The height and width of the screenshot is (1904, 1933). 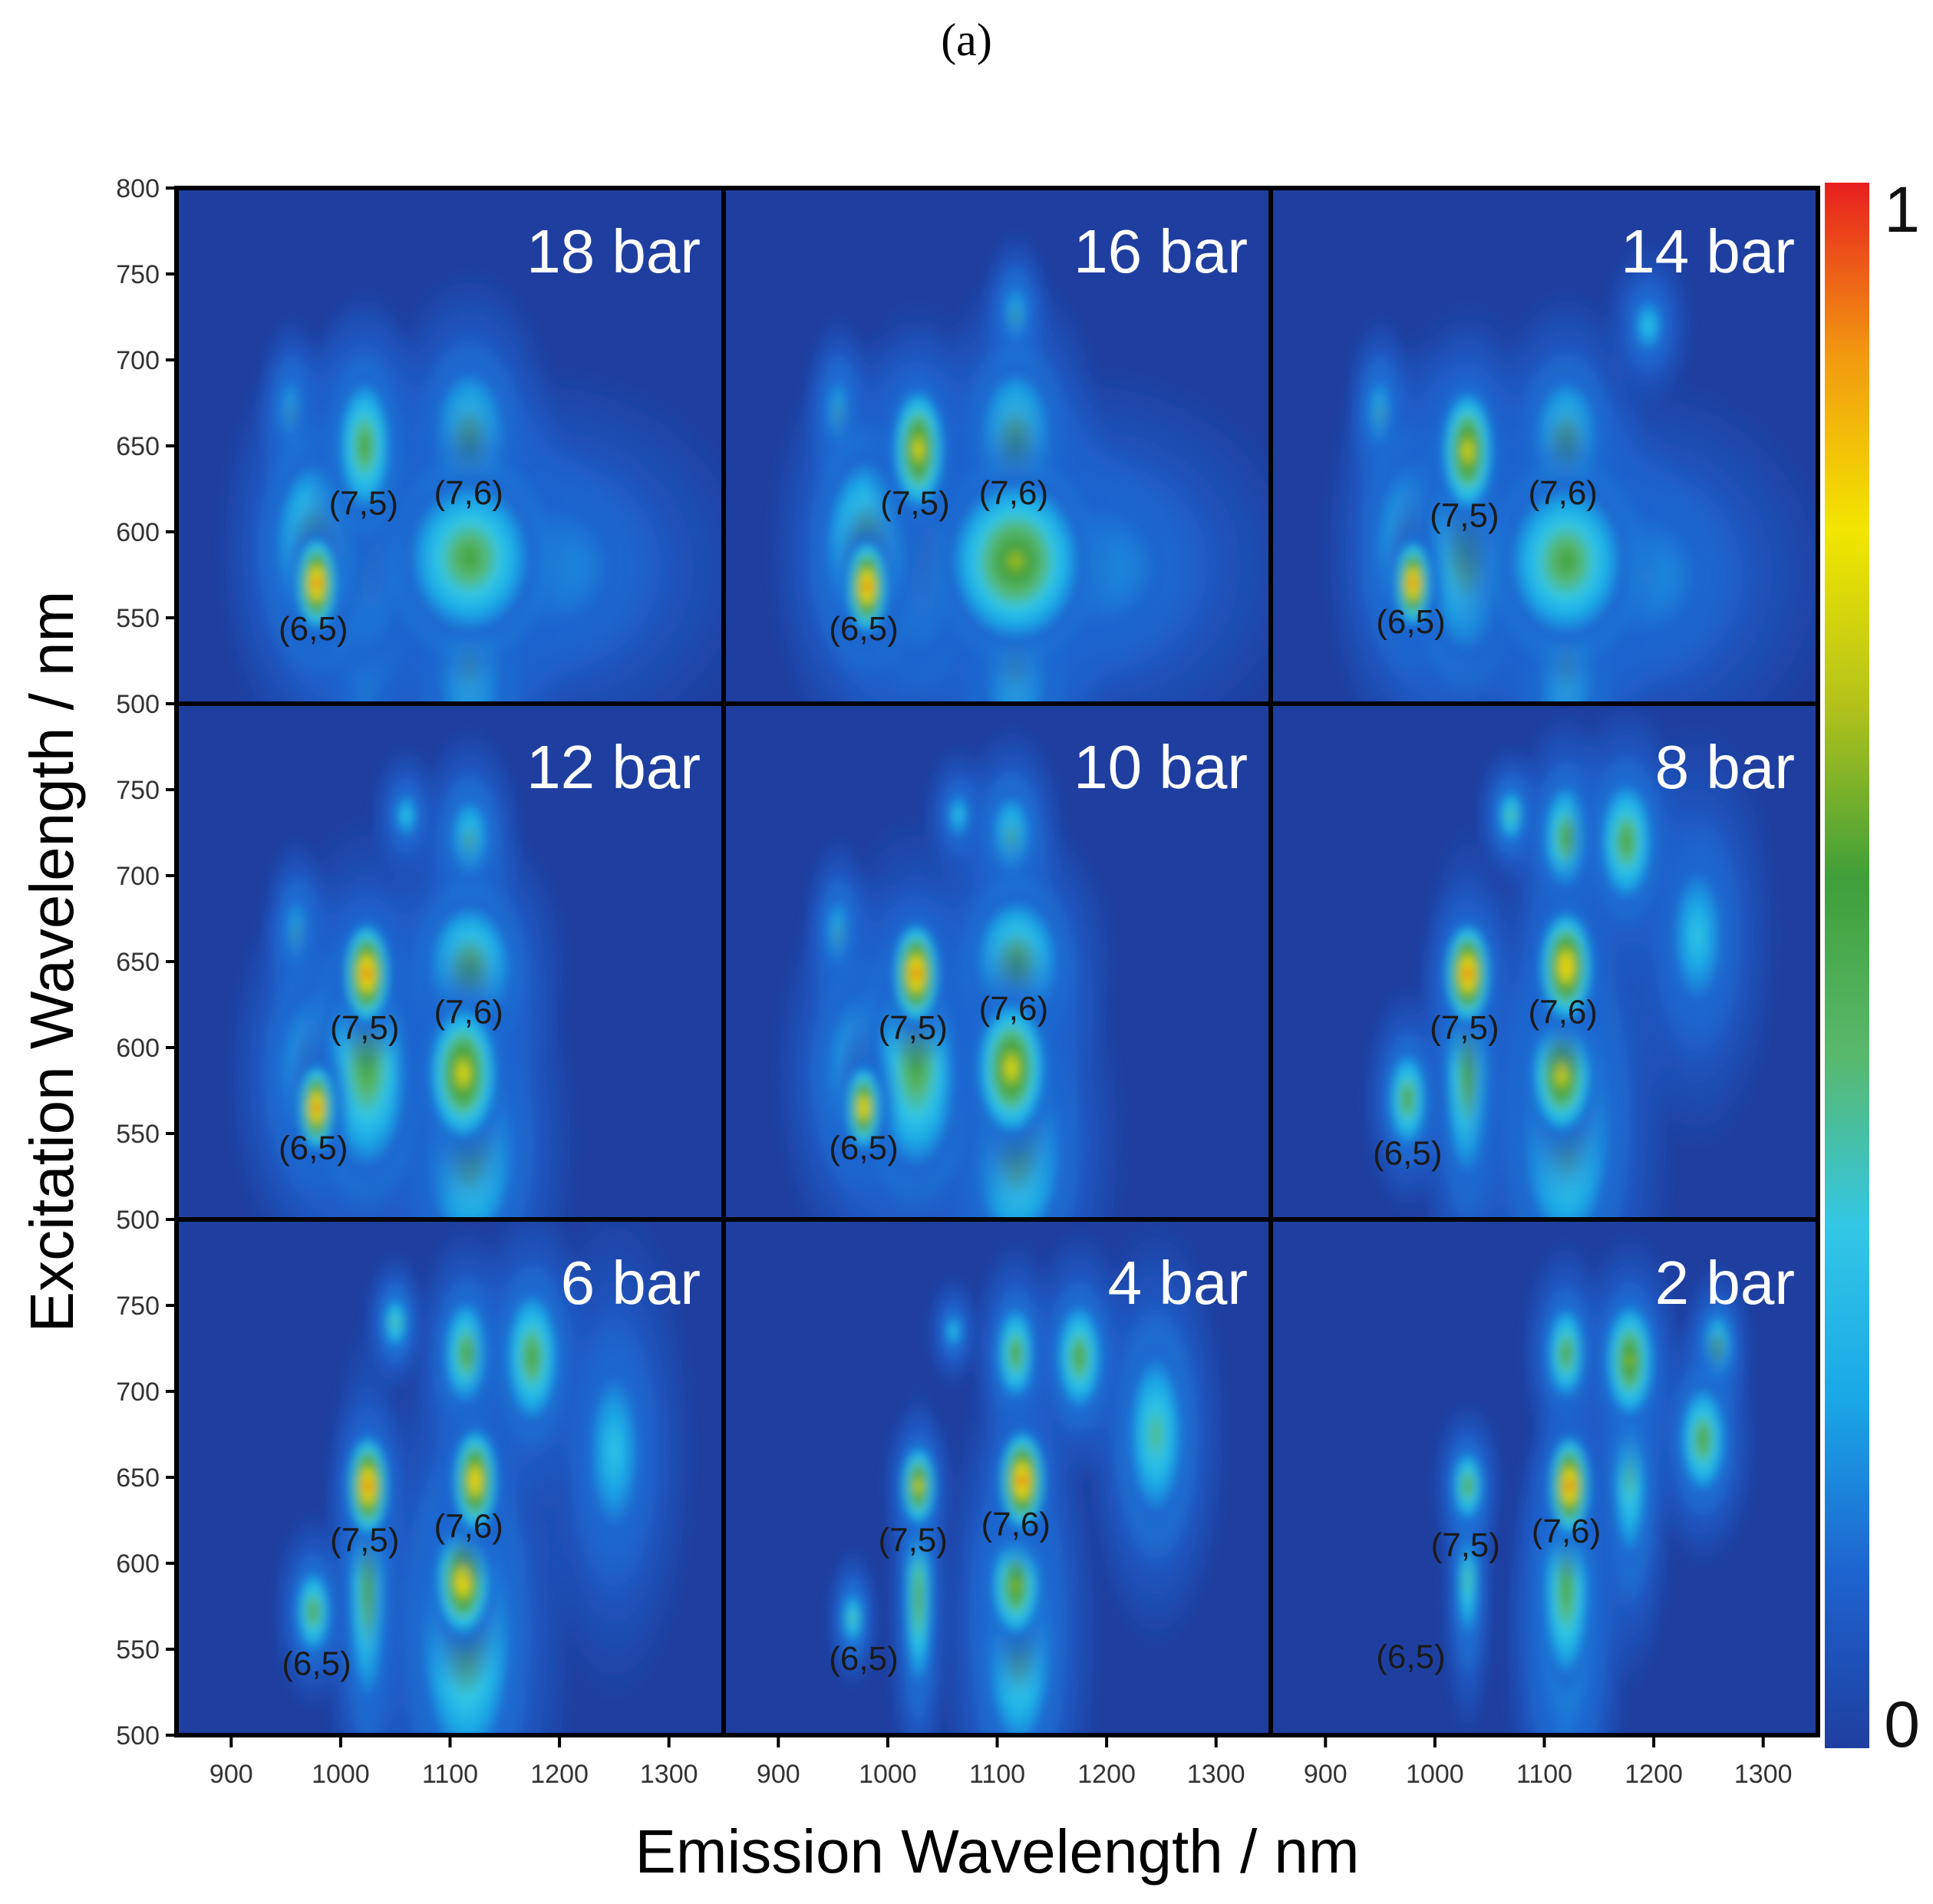 I want to click on x-axis-label: Emission Wavelength / nm, so click(x=997, y=1851).